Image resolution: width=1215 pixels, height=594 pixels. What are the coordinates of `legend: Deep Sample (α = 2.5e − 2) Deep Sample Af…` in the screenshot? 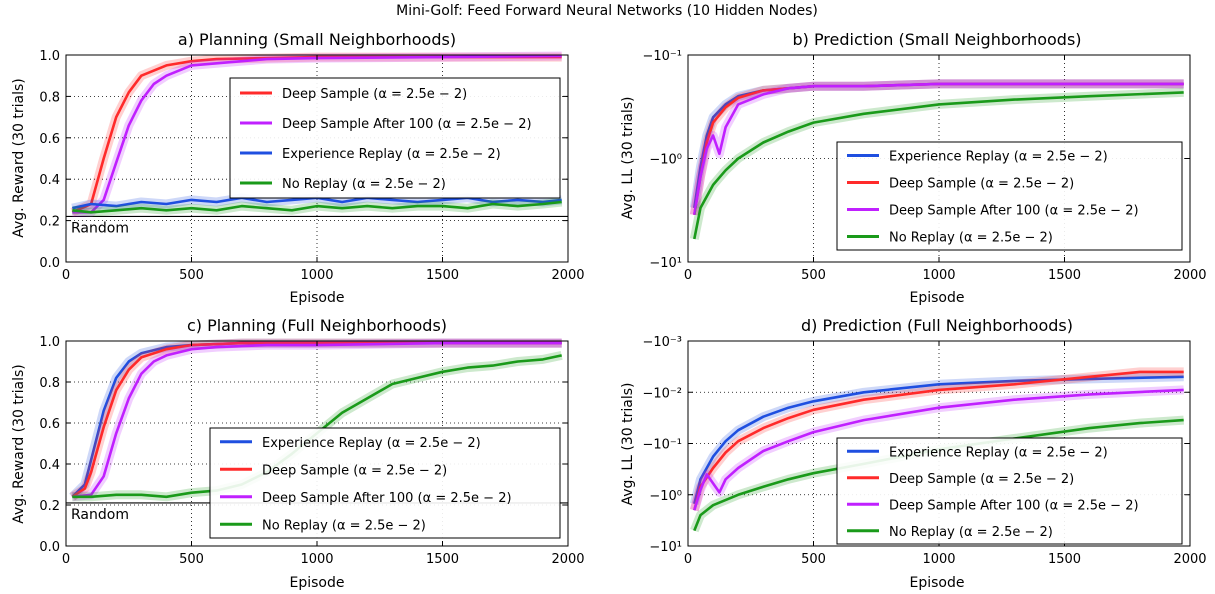 It's located at (395, 138).